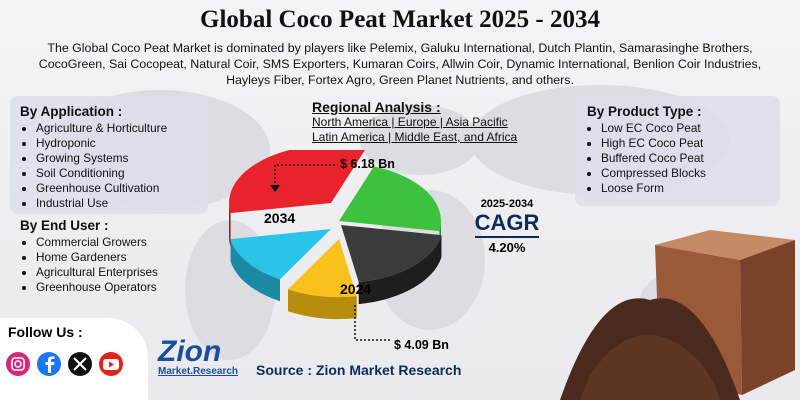  Describe the element at coordinates (415, 137) in the screenshot. I see `regional-line: Latin America | Middle East, and Africa` at that location.